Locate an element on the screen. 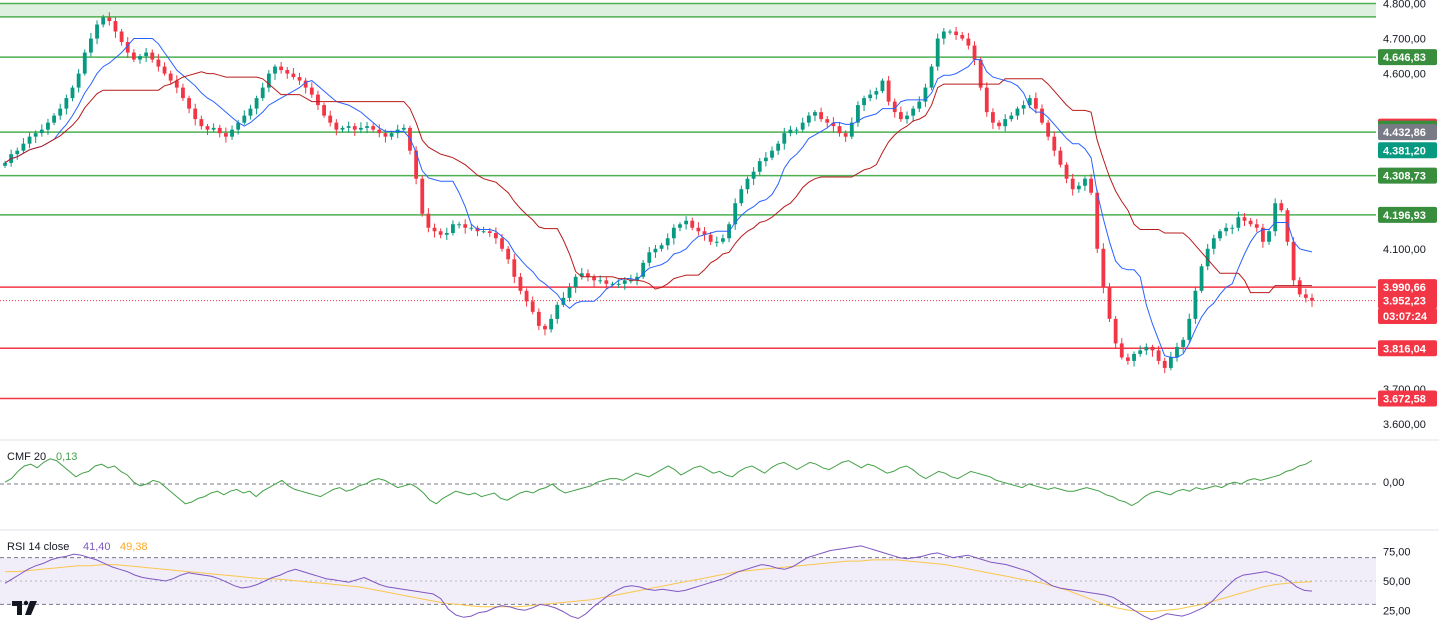 Image resolution: width=1439 pixels, height=626 pixels. rsi-pane: RSI 14 close 41,40 49,38 75,00 50,00 25,00 is located at coordinates (705, 581).